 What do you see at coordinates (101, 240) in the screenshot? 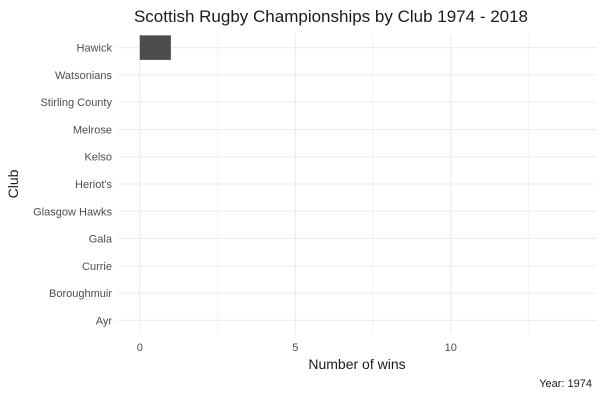
I see `y-tick-label: Gala` at bounding box center [101, 240].